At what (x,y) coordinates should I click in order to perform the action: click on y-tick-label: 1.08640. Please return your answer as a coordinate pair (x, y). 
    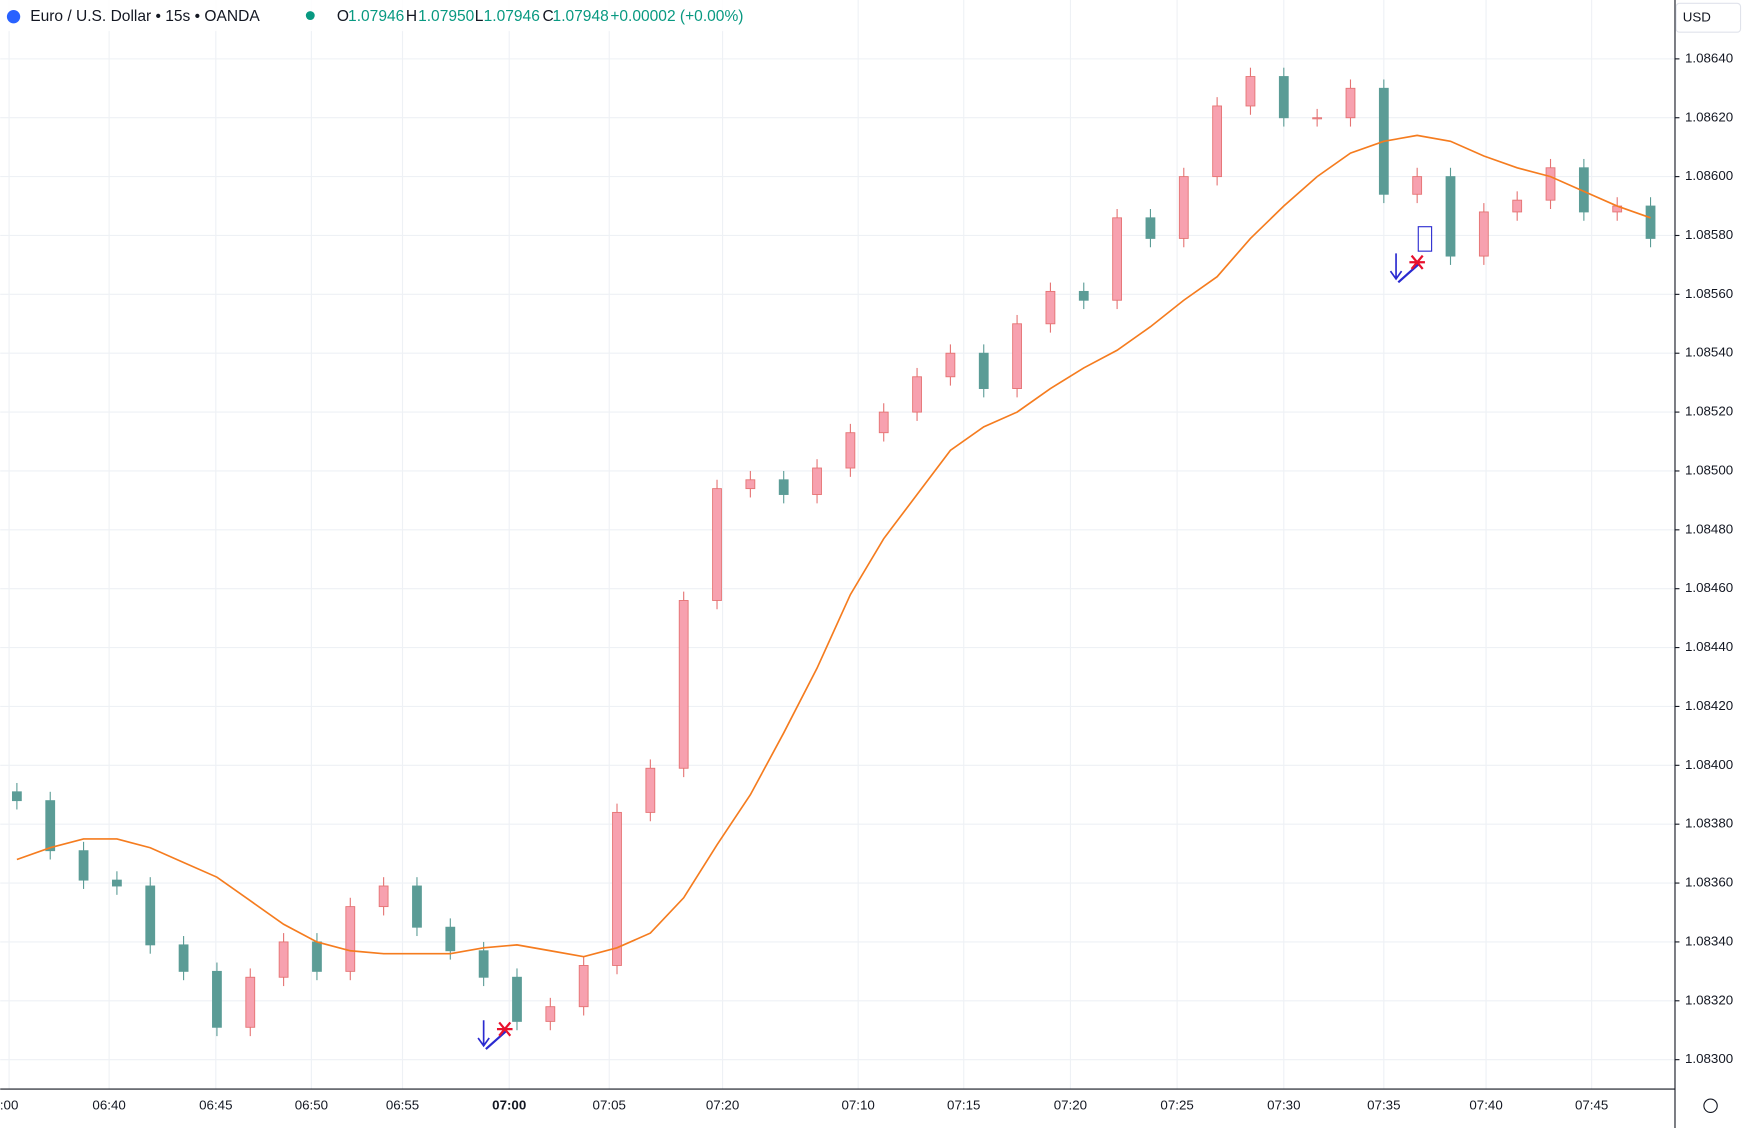
    Looking at the image, I should click on (1709, 57).